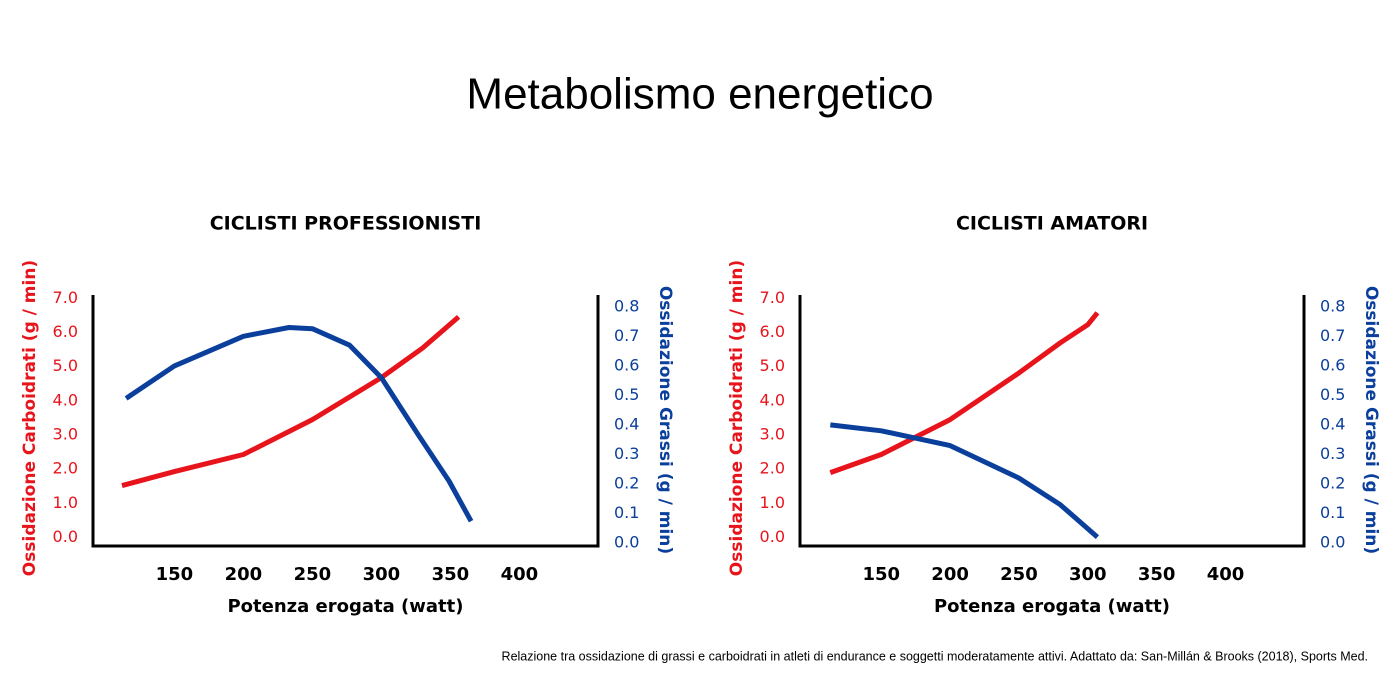  What do you see at coordinates (346, 224) in the screenshot?
I see `subplot-title: CICLISTI PROFESSIONISTI` at bounding box center [346, 224].